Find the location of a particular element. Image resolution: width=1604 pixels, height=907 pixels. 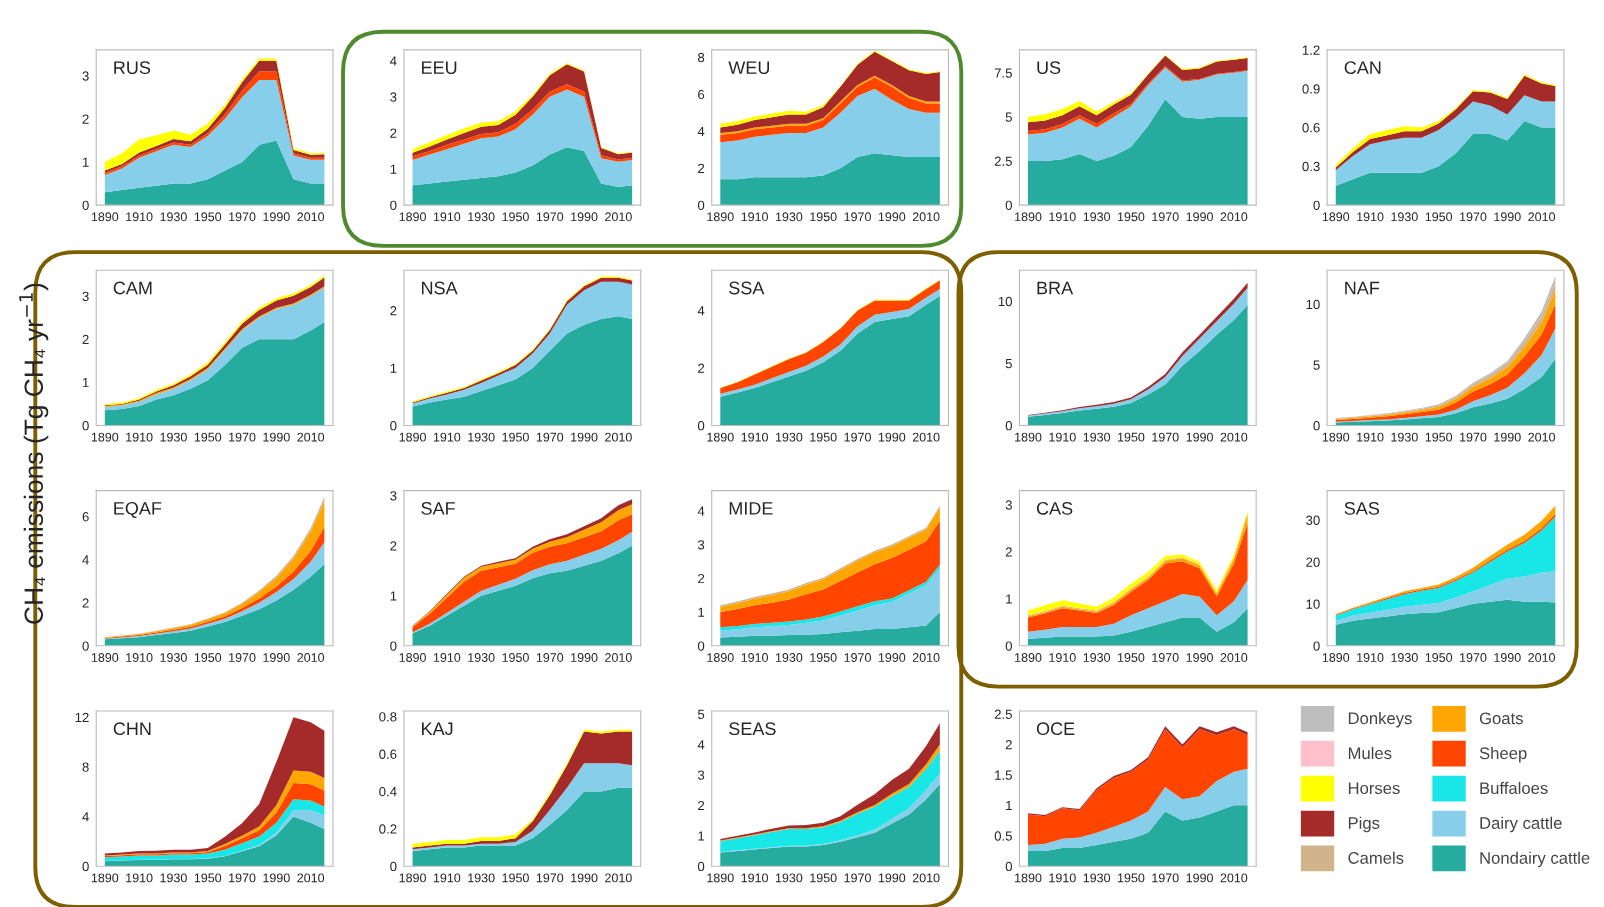

legend-label: Dairy cattle is located at coordinates (1521, 824).